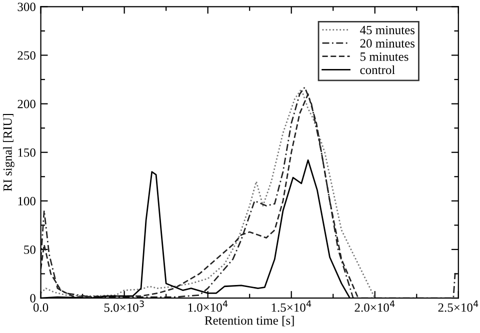 This screenshot has width=480, height=333. What do you see at coordinates (374, 306) in the screenshot?
I see `x-tick-label: 2.0×10$^{4}$` at bounding box center [374, 306].